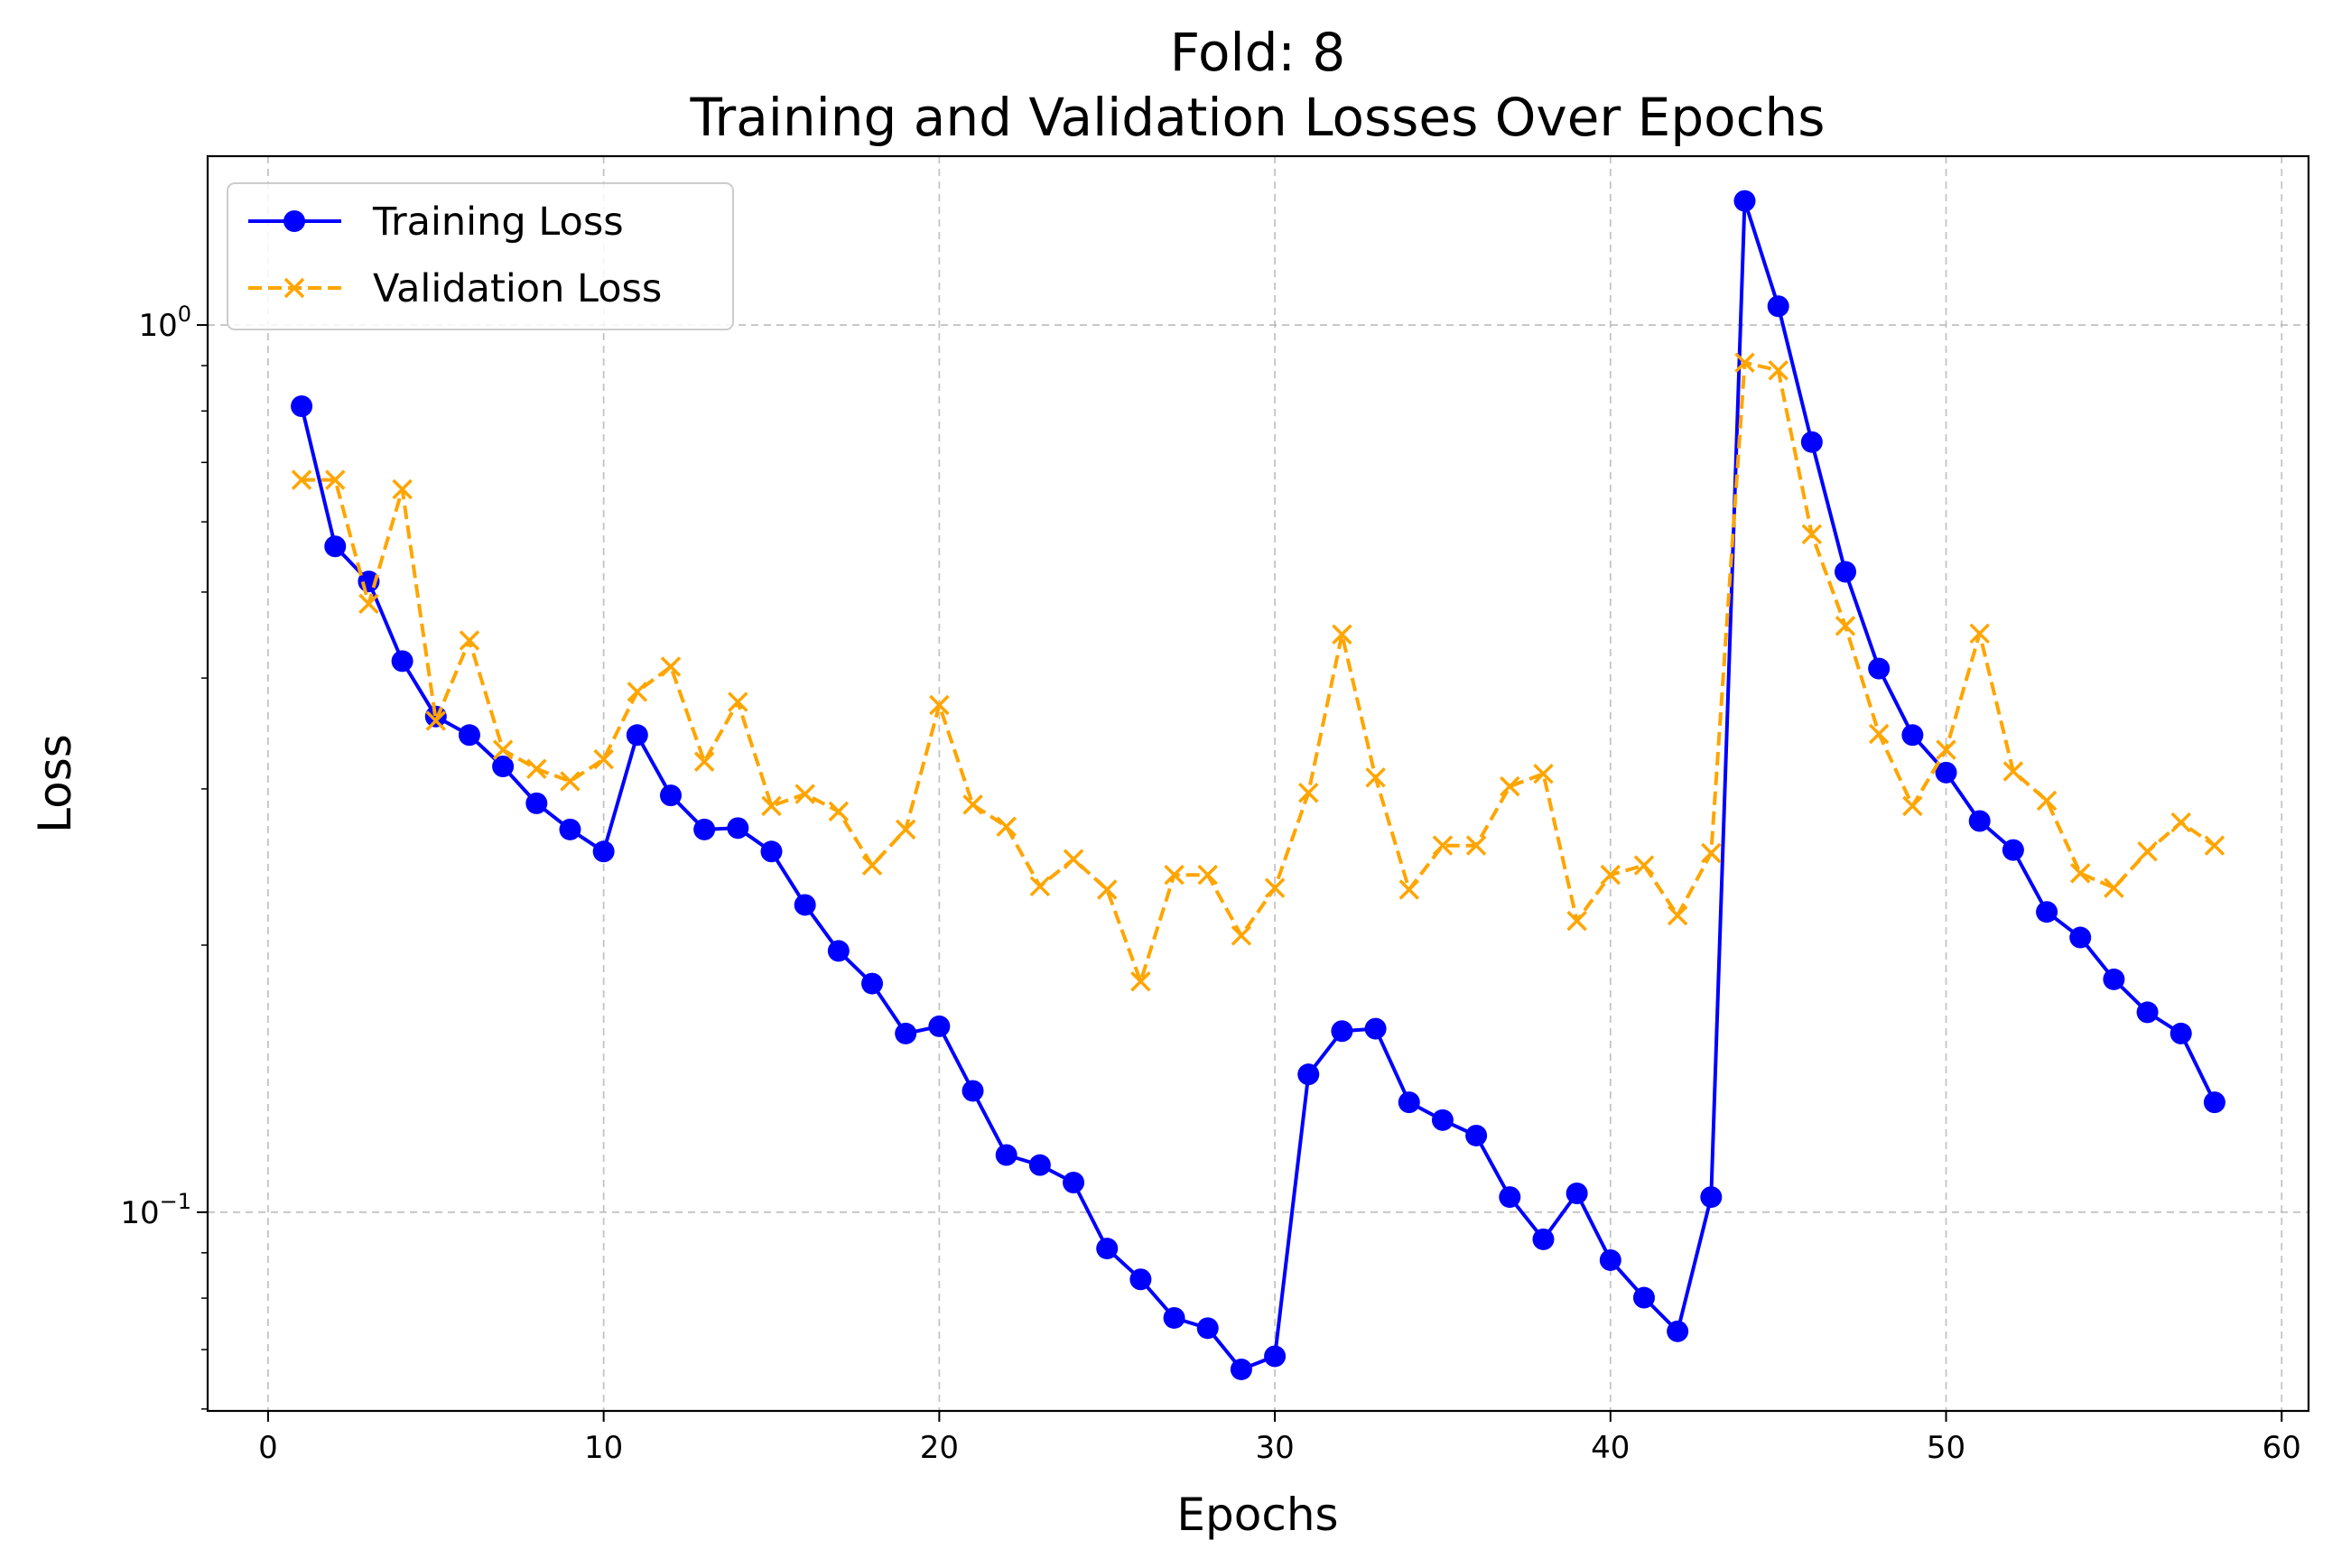 The image size is (2332, 1568). What do you see at coordinates (480, 256) in the screenshot?
I see `legend-box` at bounding box center [480, 256].